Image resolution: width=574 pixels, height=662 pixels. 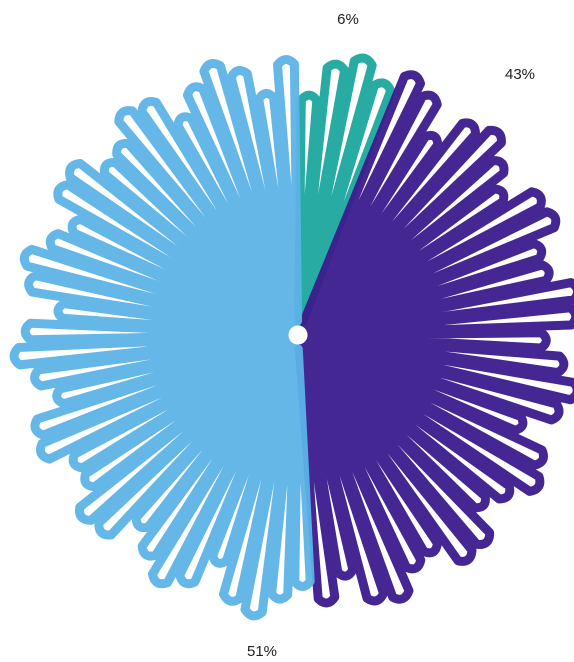 What do you see at coordinates (348, 19) in the screenshot?
I see `value-label: 6%` at bounding box center [348, 19].